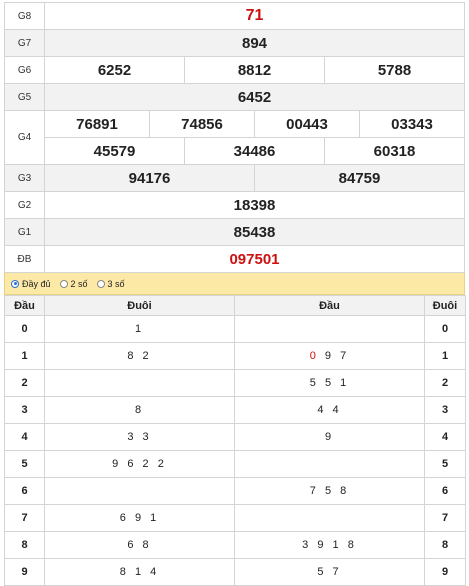 This screenshot has height=586, width=469. Describe the element at coordinates (254, 151) in the screenshot. I see `prize-value-g4: 34486` at that location.